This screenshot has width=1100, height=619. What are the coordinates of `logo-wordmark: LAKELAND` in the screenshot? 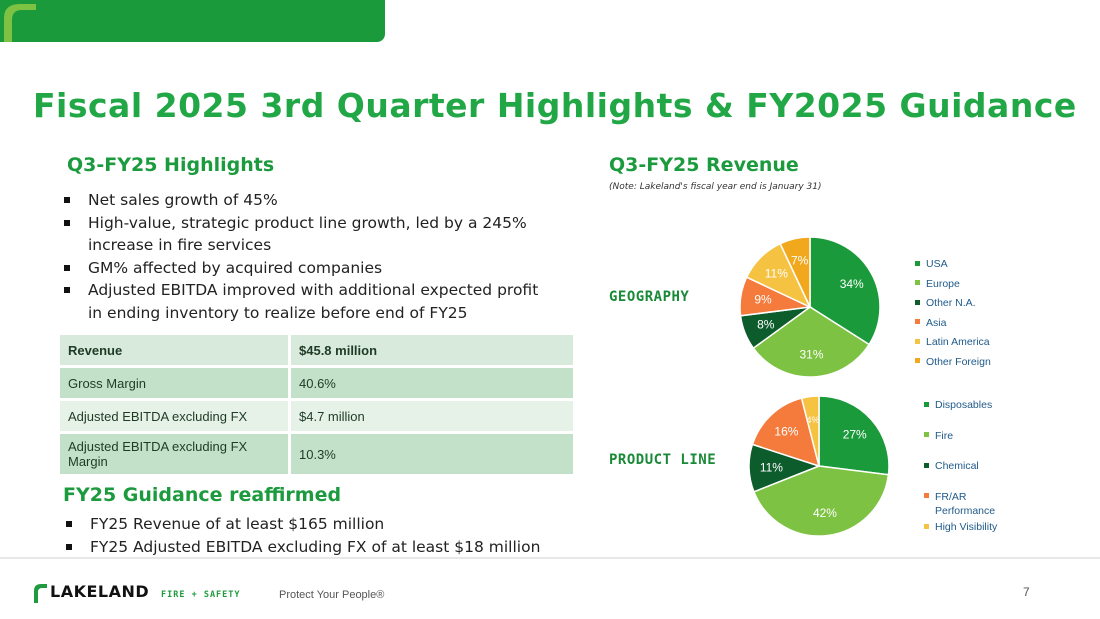 It's located at (100, 591).